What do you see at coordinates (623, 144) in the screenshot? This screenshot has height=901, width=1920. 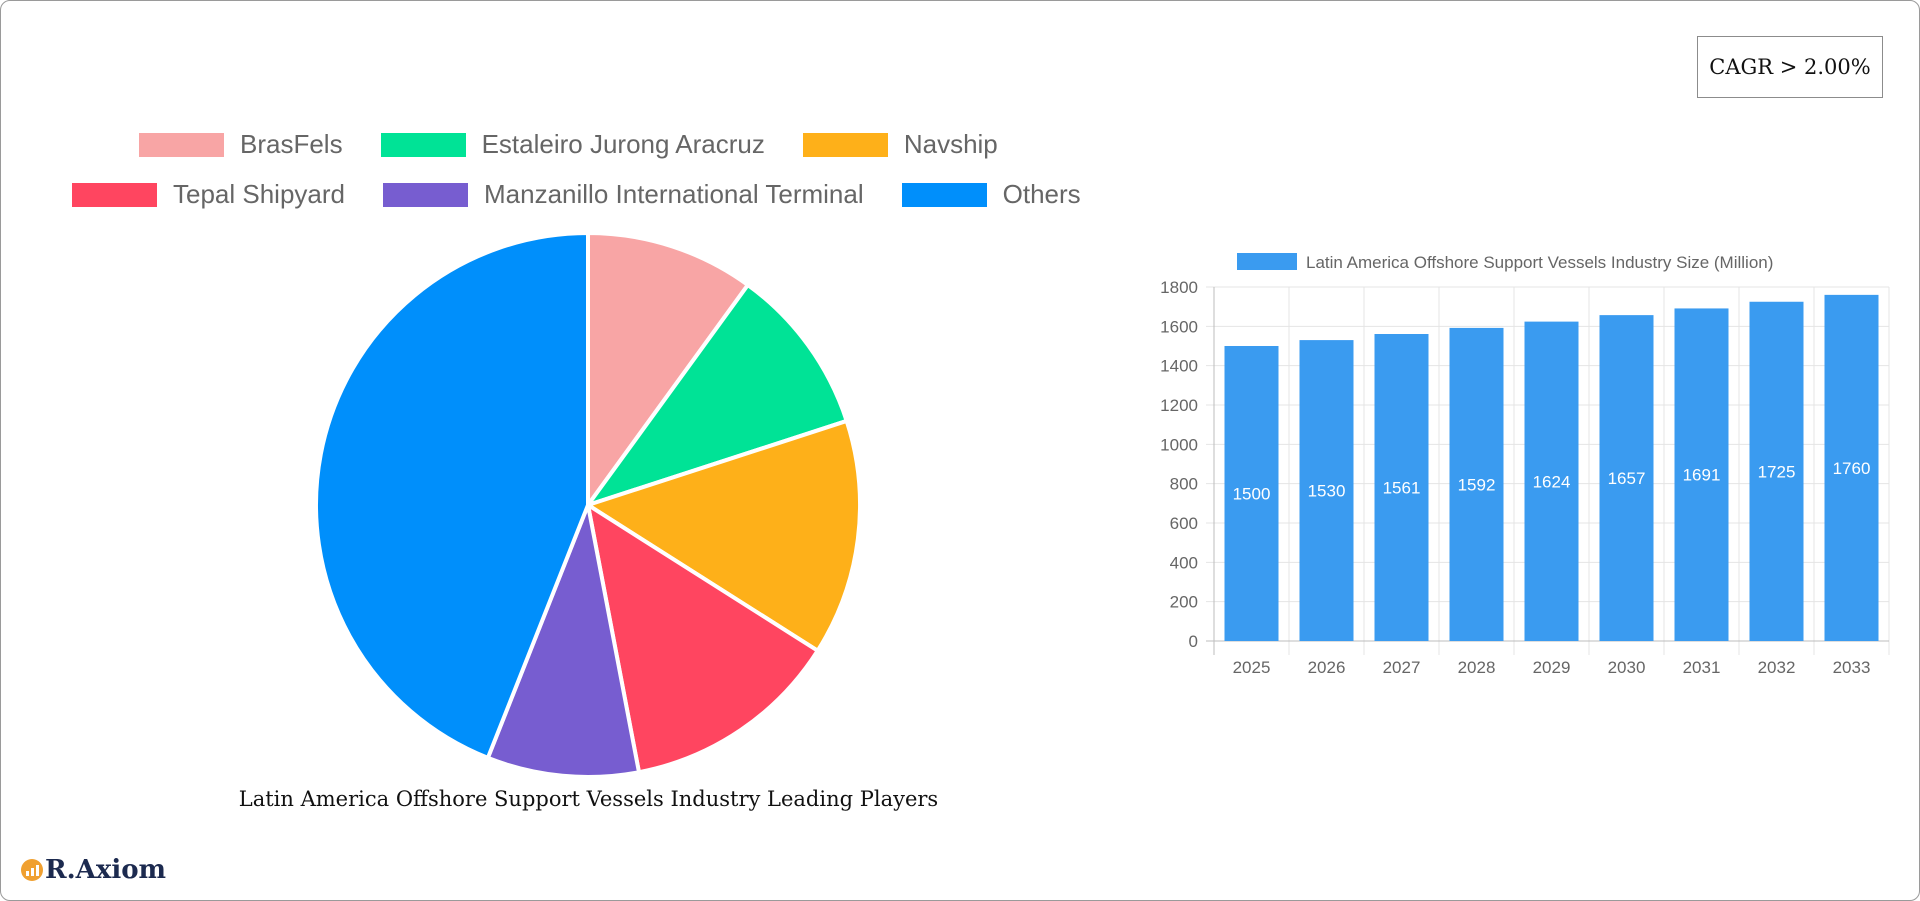 I see `legend-label: Estaleiro Jurong Aracruz` at bounding box center [623, 144].